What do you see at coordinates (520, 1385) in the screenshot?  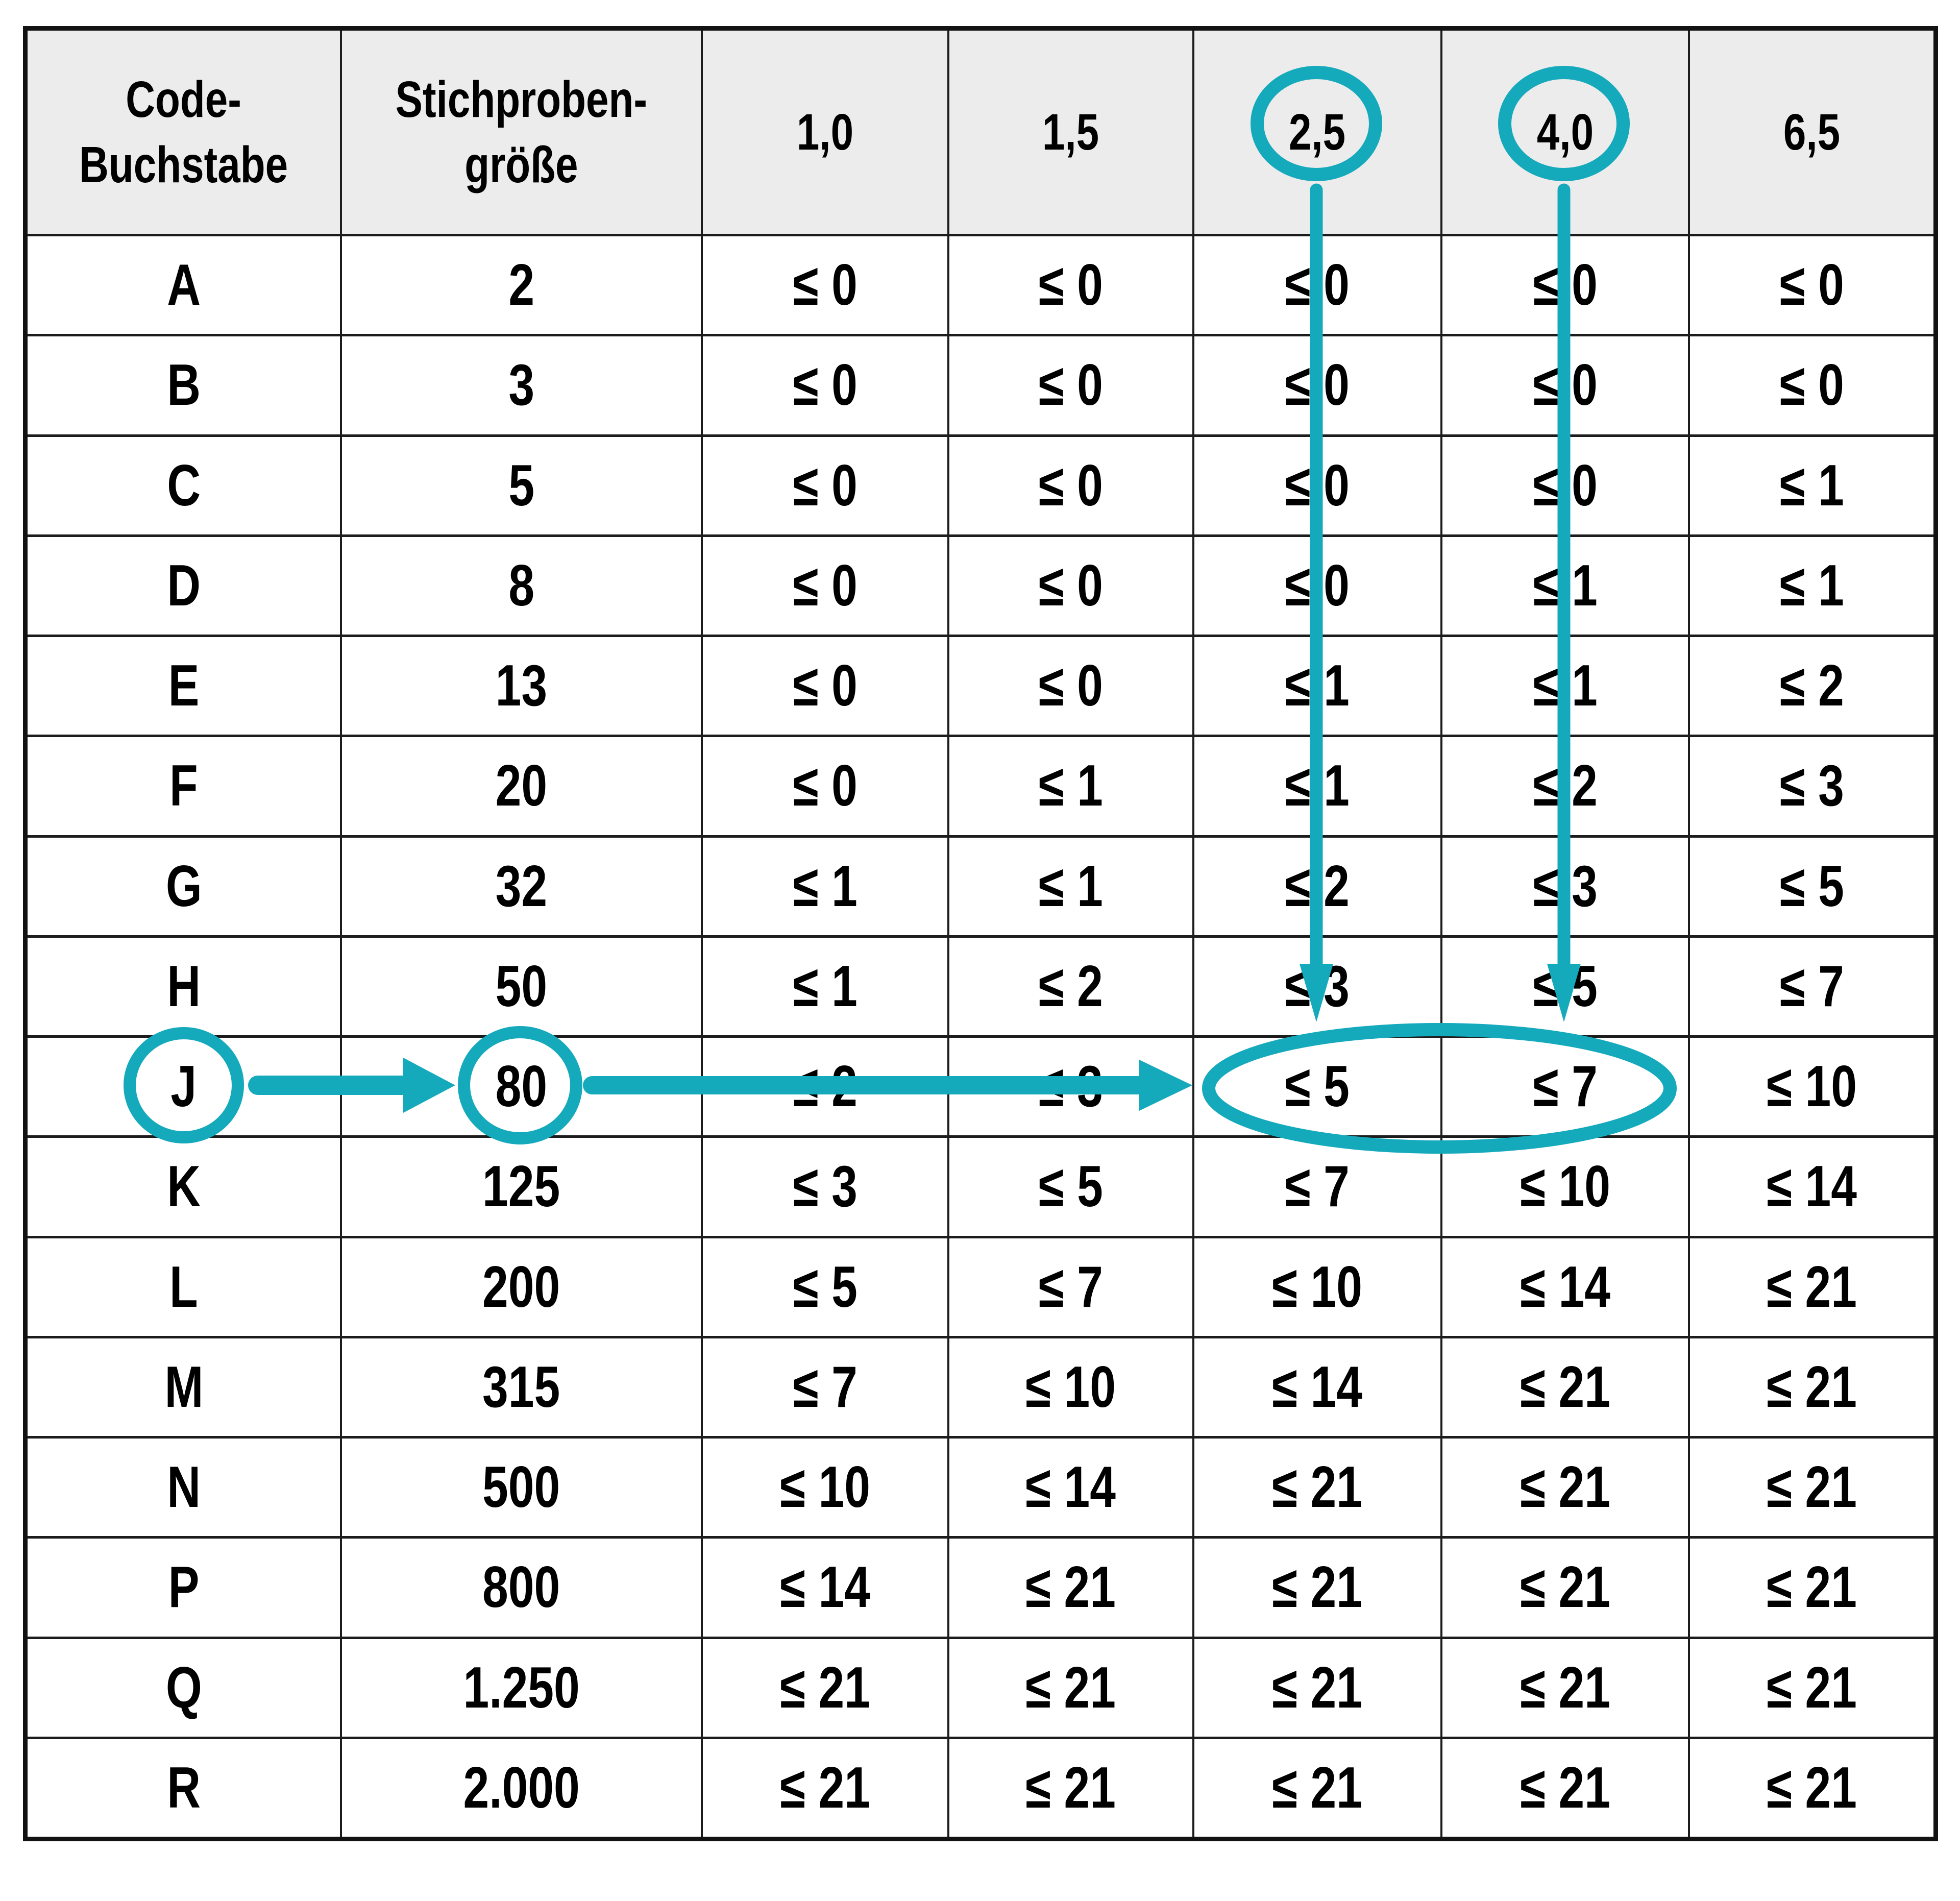 I see `cell-M-size: 315` at bounding box center [520, 1385].